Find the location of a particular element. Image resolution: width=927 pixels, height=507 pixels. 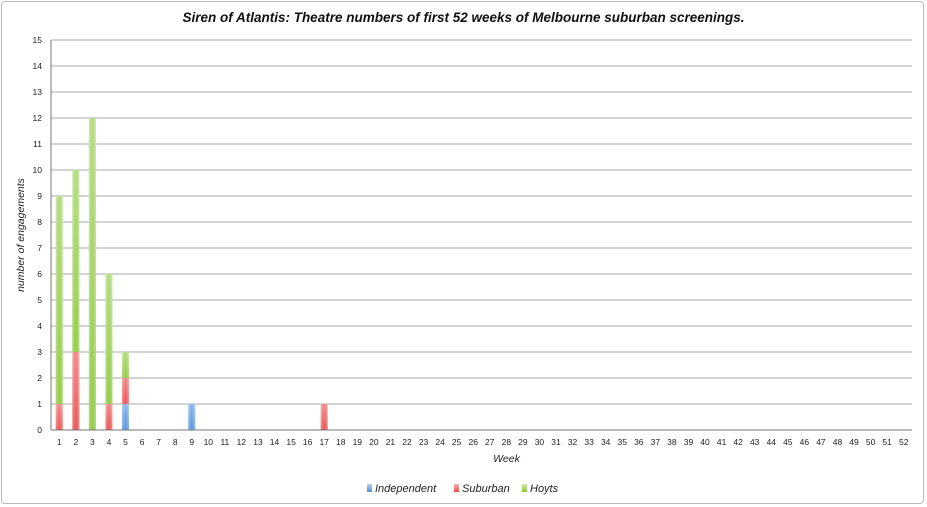

x-tick-label: 43 is located at coordinates (755, 442).